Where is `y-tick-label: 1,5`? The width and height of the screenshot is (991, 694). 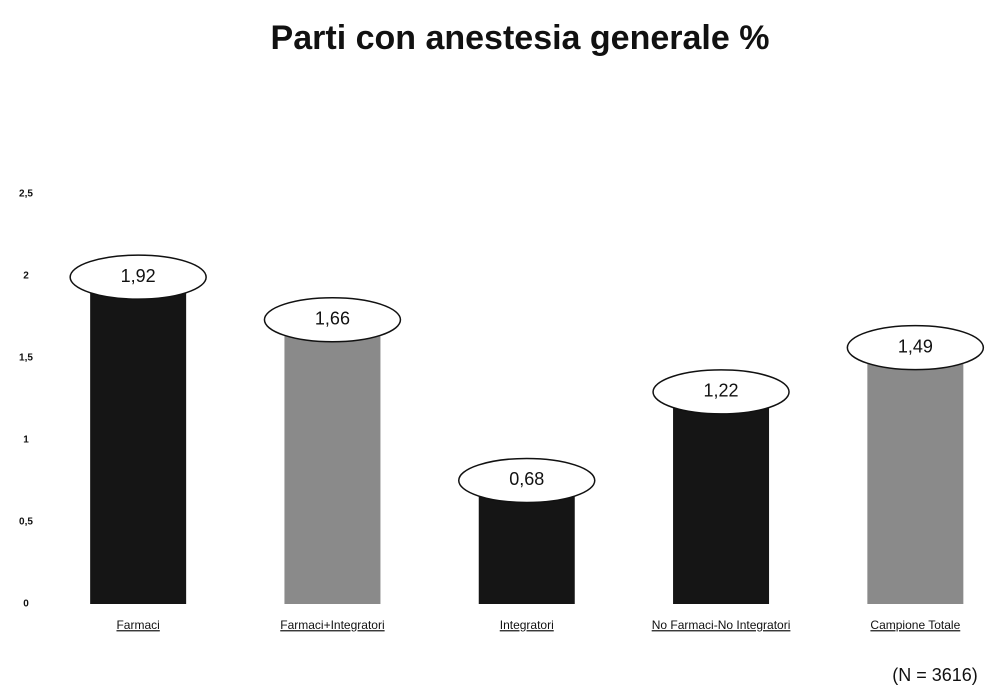 y-tick-label: 1,5 is located at coordinates (26, 358).